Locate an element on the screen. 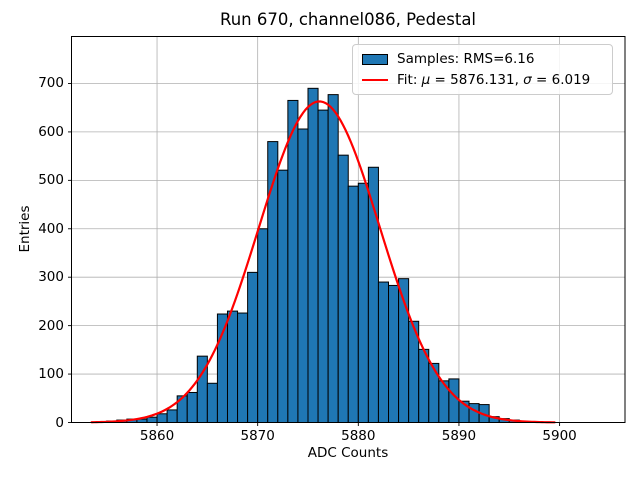 The width and height of the screenshot is (640, 480). histogram-swatch is located at coordinates (375, 59).